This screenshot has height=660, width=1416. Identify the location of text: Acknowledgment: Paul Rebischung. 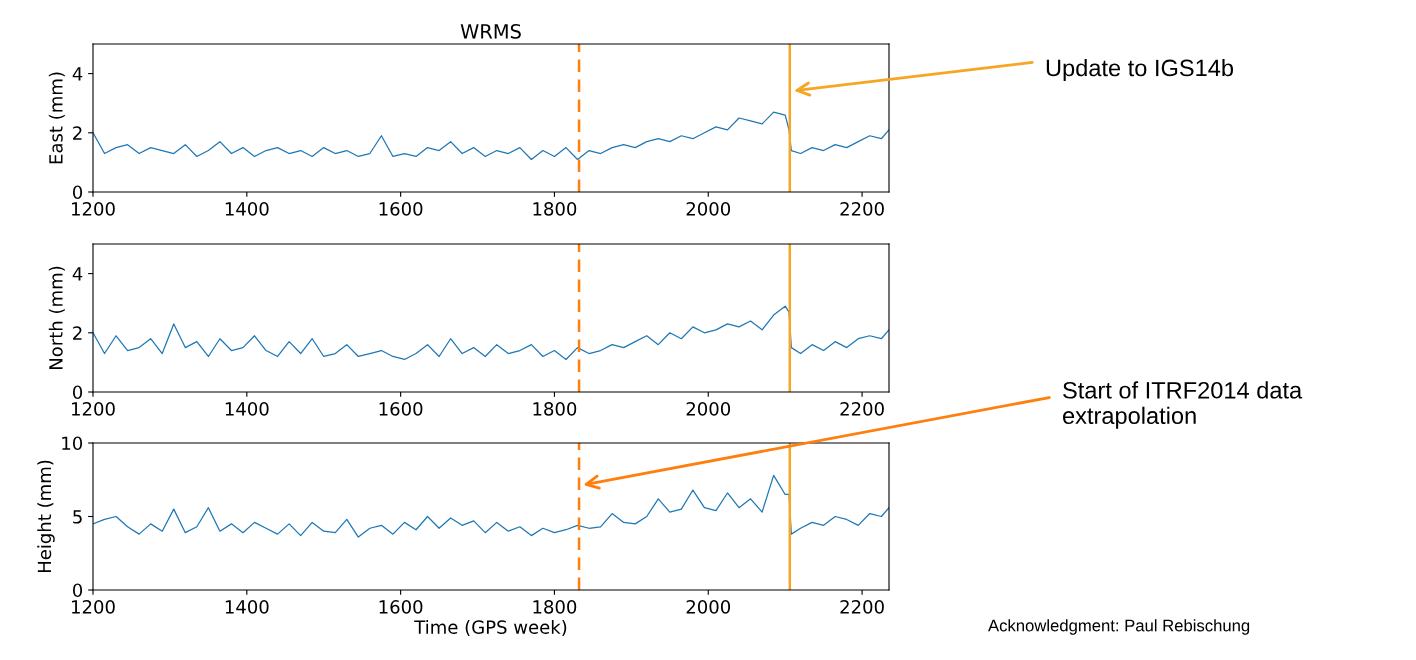
(1119, 627).